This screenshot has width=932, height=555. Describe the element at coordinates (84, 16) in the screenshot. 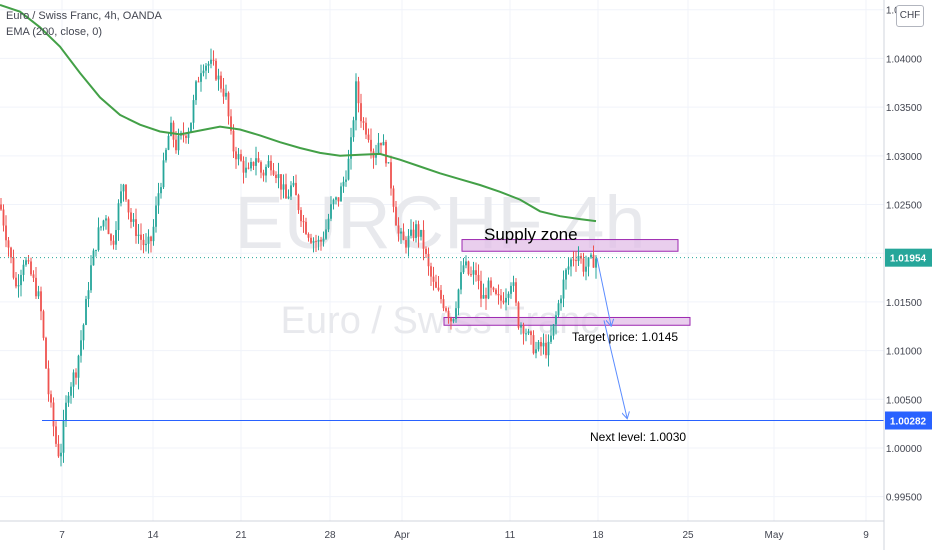

I see `symbol-title: Euro / Swiss Franc, 4h, OANDA` at that location.